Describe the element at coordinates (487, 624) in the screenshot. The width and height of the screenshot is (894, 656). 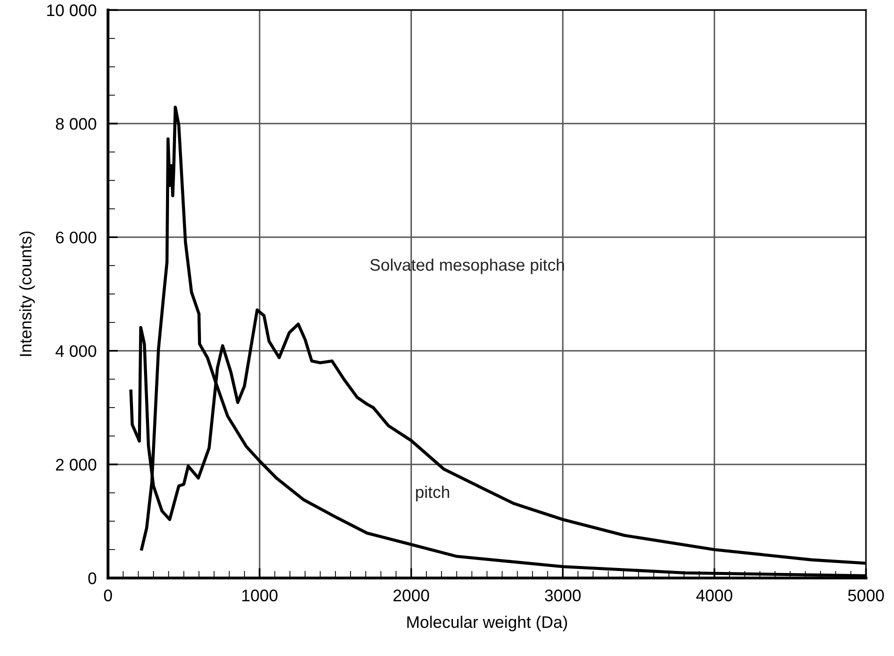
I see `x-axis-title: Molecular weight (Da)` at that location.